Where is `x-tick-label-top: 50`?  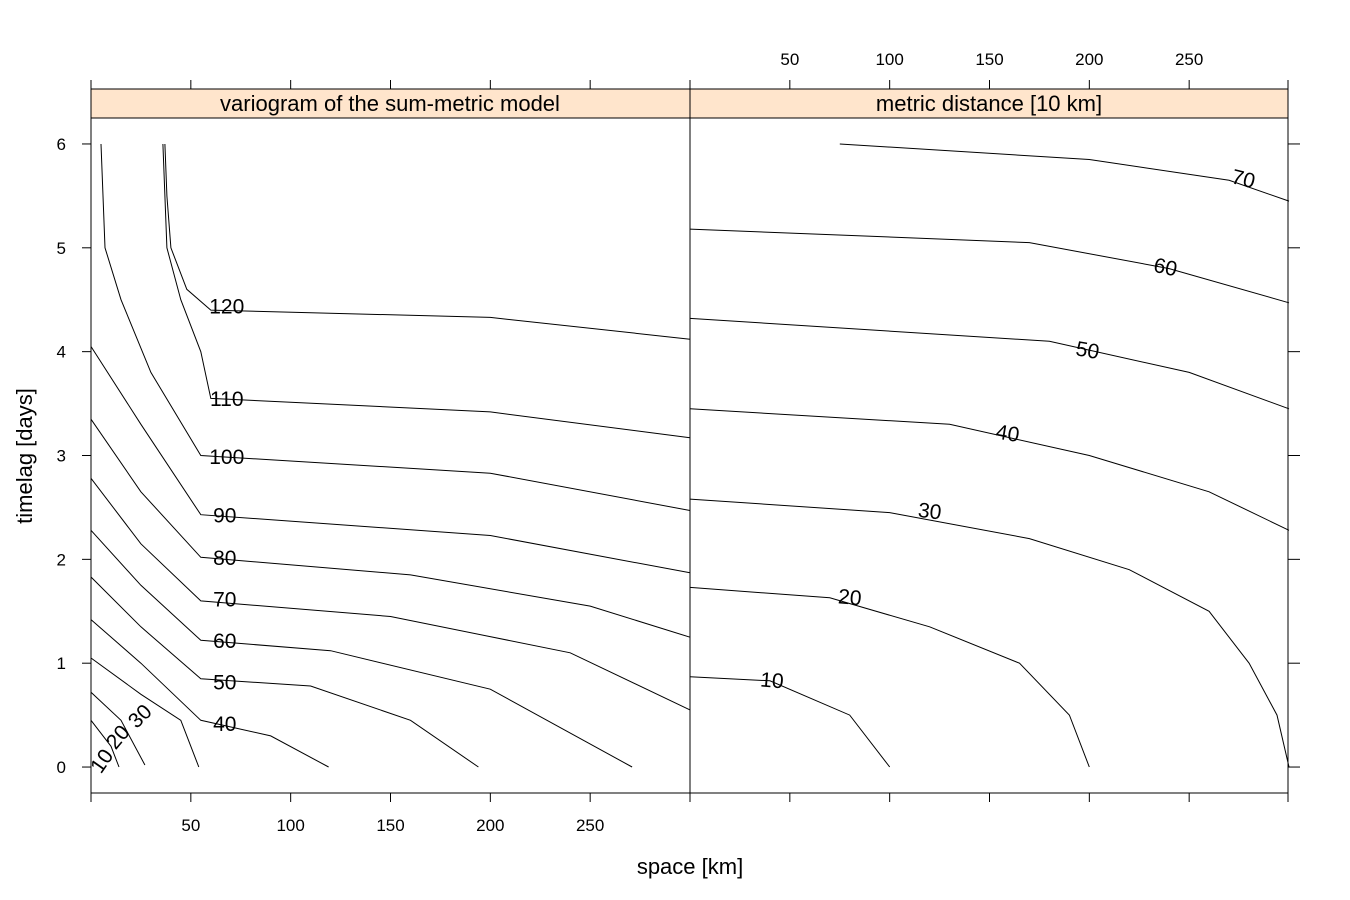 x-tick-label-top: 50 is located at coordinates (789, 59).